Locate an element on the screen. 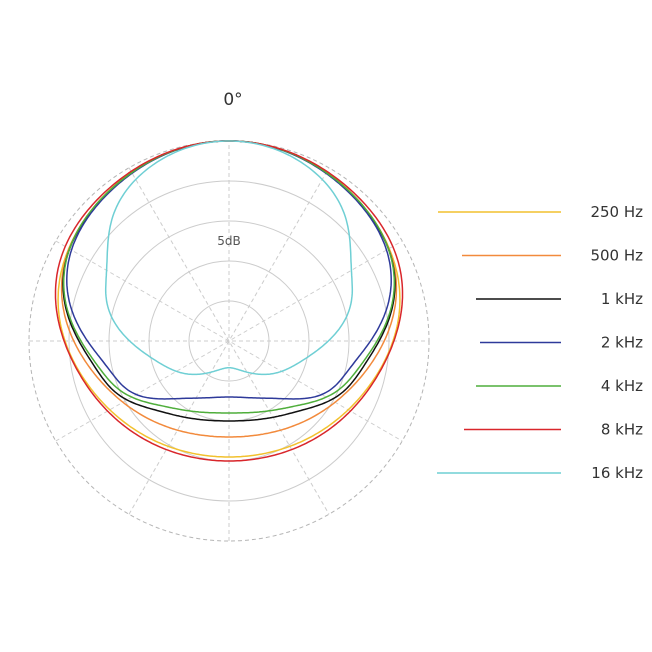 This screenshot has width=652, height=652. angle-zero-label: 0° is located at coordinates (232, 100).